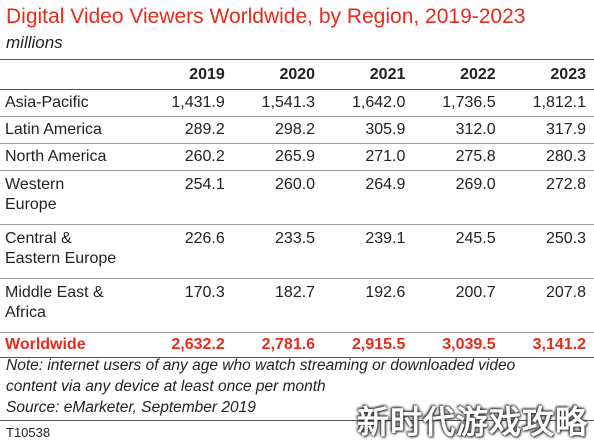 The width and height of the screenshot is (594, 446). Describe the element at coordinates (71, 130) in the screenshot. I see `row-label: Latin America` at that location.